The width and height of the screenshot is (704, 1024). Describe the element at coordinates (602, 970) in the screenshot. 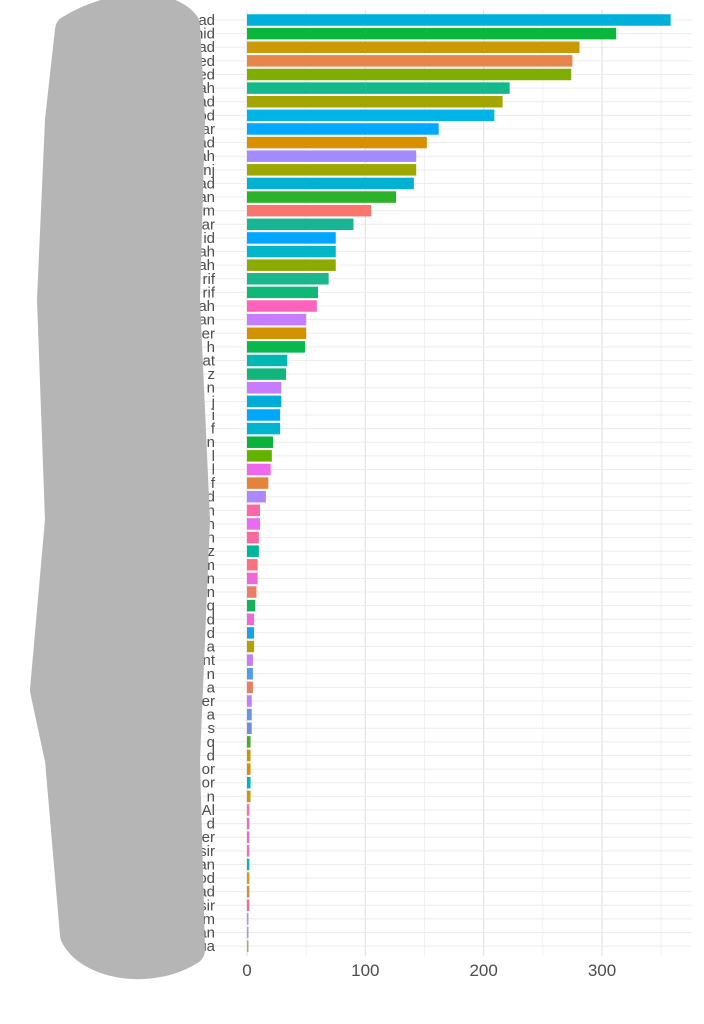

I see `x-tick-label: 300` at that location.